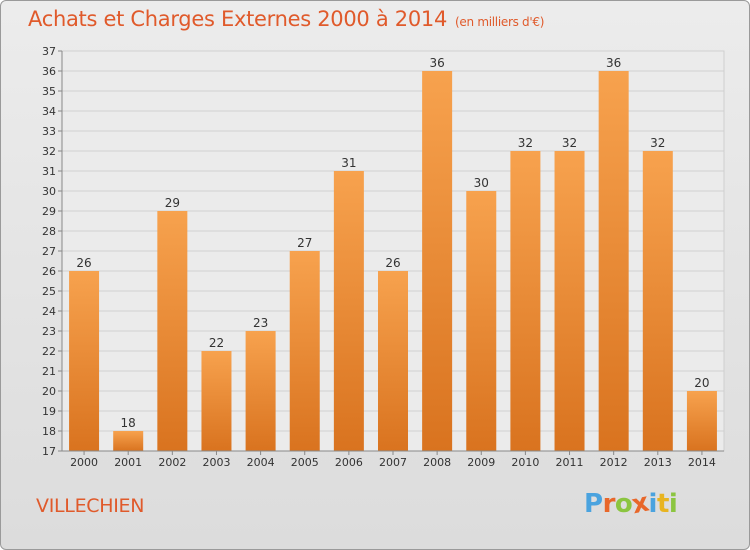 The image size is (750, 550). I want to click on data-label: 20, so click(701, 383).